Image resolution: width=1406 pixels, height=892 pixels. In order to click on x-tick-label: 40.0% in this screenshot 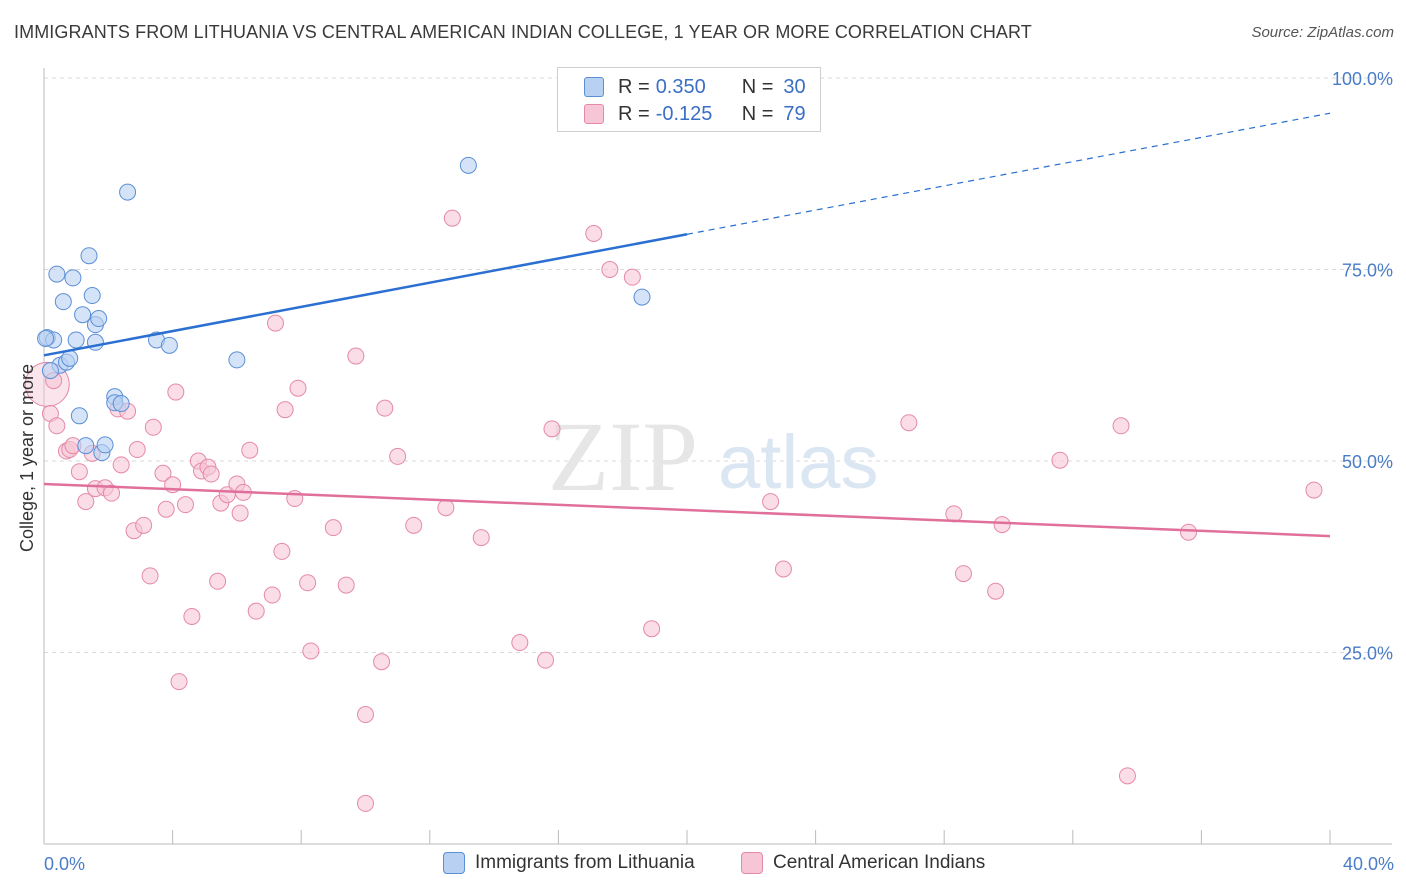, I will do `click(1368, 864)`.